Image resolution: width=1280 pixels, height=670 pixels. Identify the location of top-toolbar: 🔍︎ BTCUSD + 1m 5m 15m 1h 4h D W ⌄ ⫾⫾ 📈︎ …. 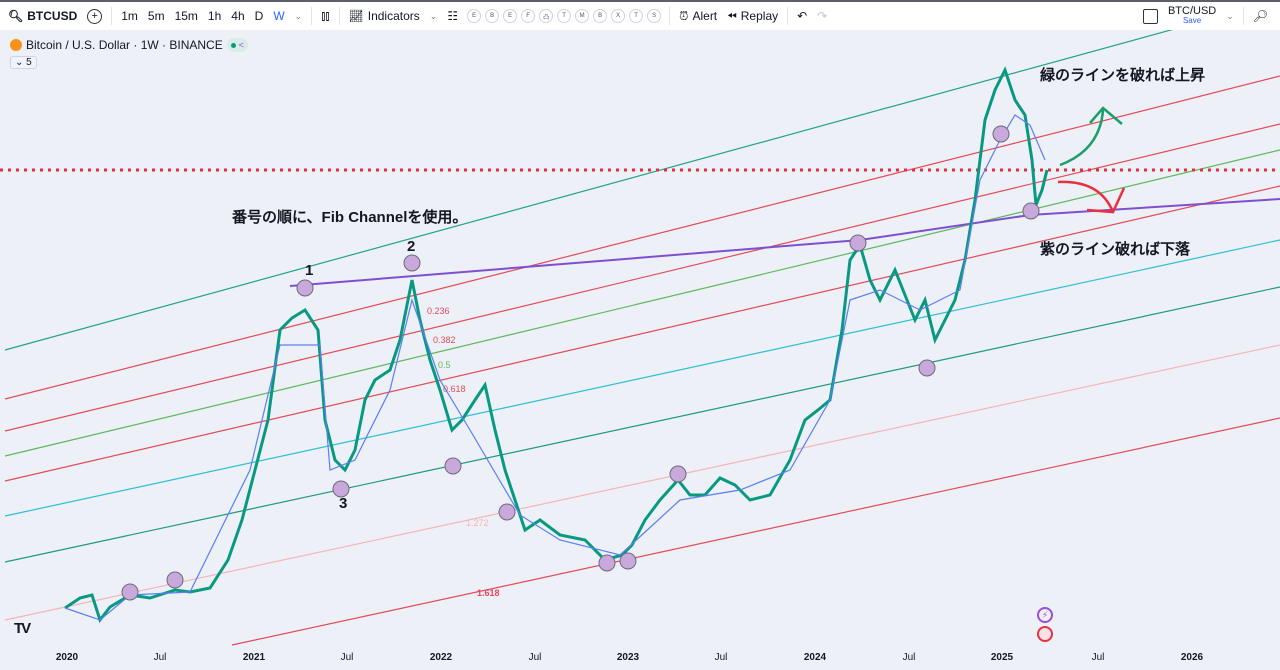
(640, 15).